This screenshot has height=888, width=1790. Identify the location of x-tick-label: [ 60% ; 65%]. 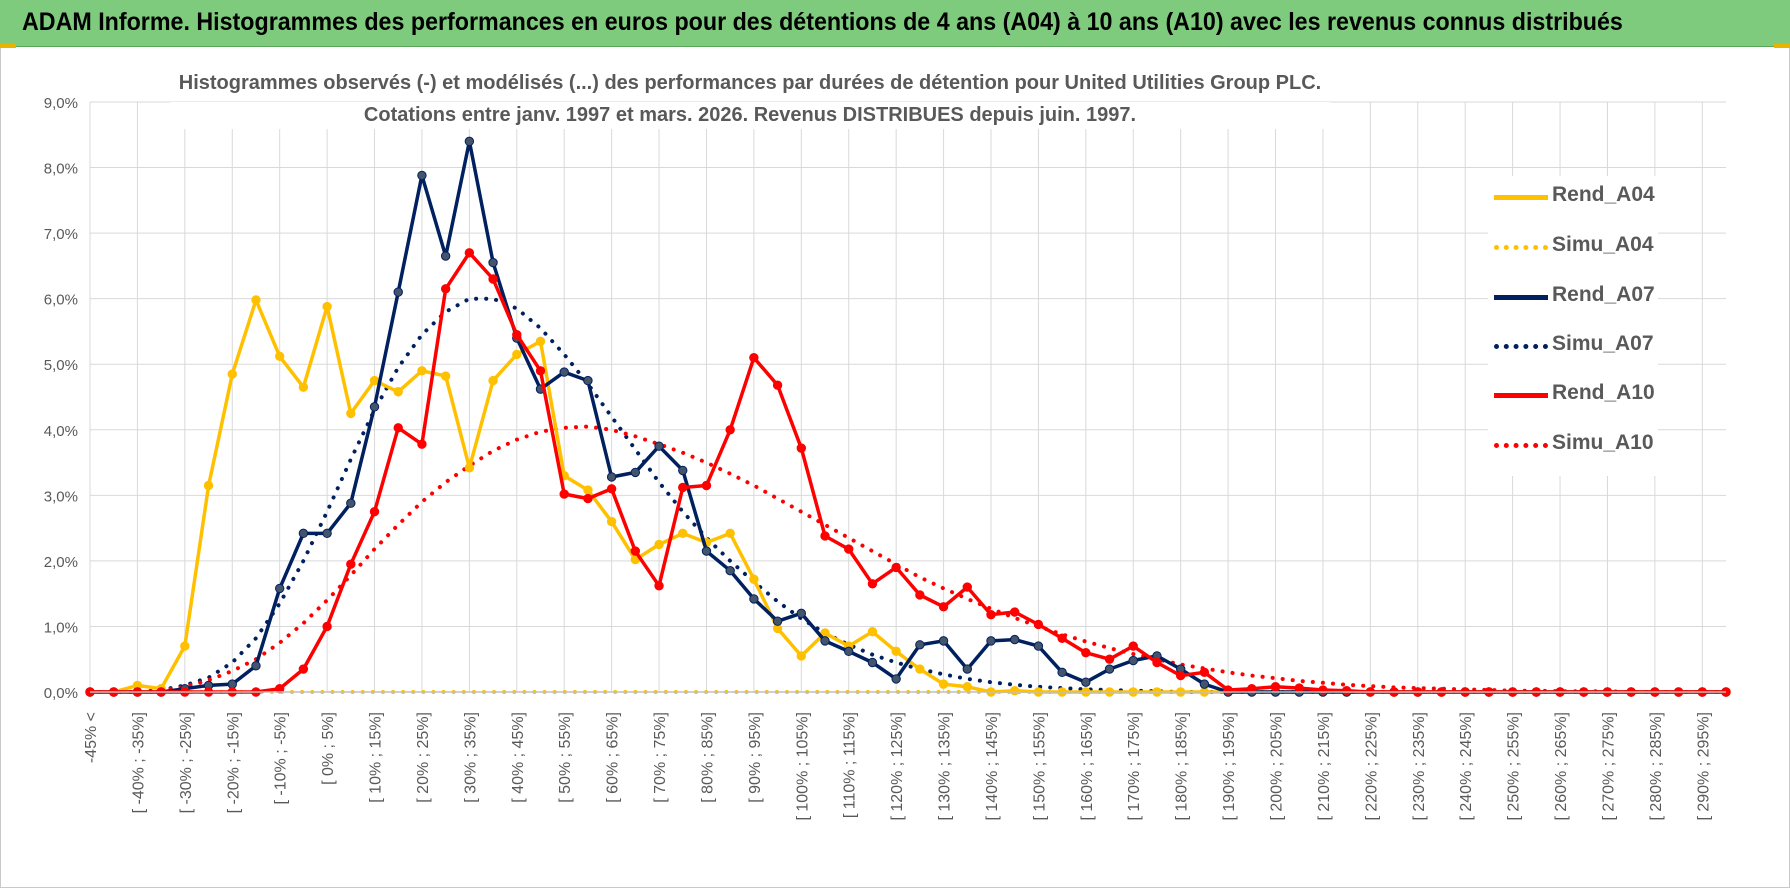
(613, 757).